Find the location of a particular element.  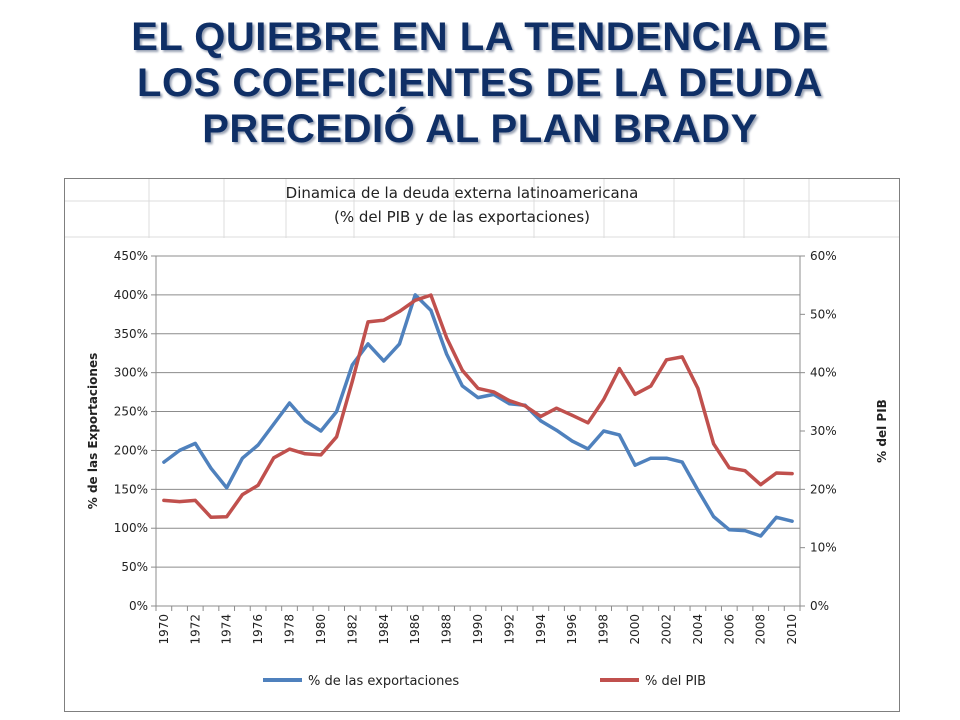

y-tick-label: 300% is located at coordinates (131, 373).